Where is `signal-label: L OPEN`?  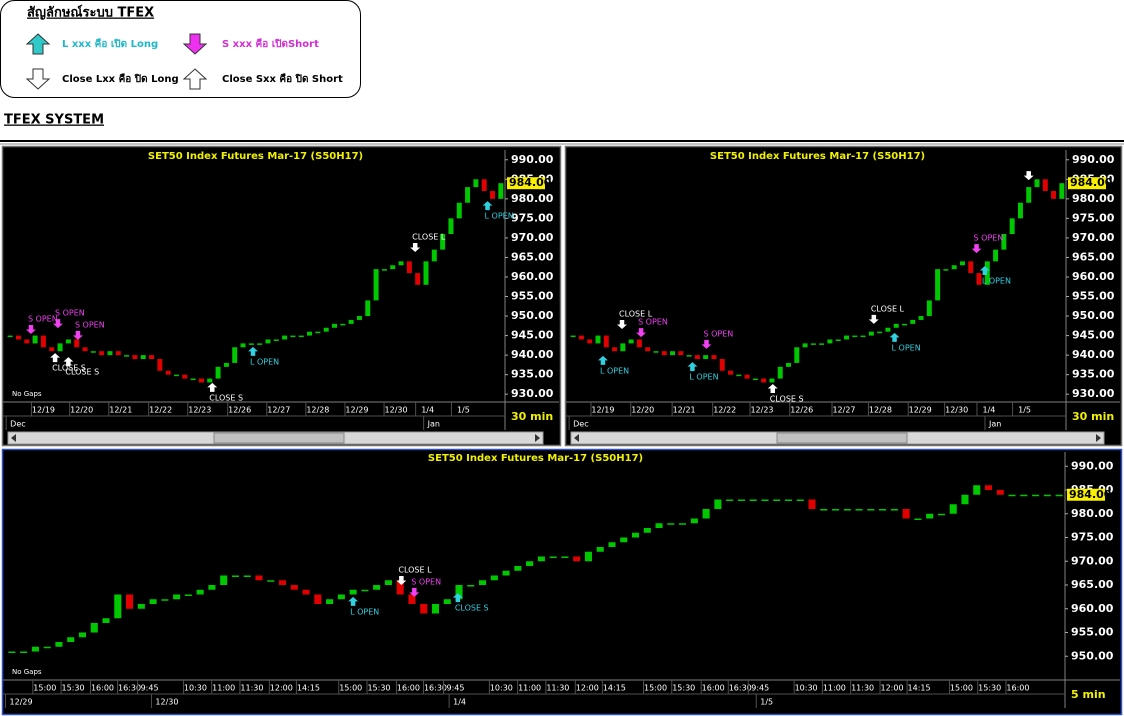
signal-label: L OPEN is located at coordinates (614, 370).